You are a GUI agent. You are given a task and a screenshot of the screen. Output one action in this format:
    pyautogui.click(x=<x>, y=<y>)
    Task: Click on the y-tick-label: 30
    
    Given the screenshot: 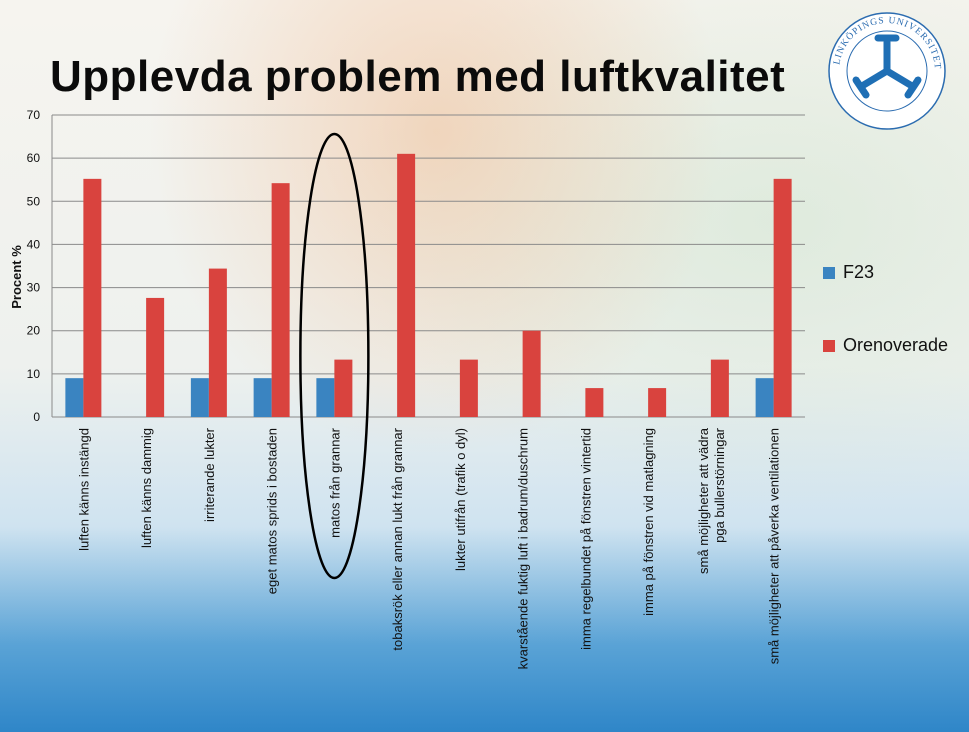 What is the action you would take?
    pyautogui.click(x=34, y=288)
    